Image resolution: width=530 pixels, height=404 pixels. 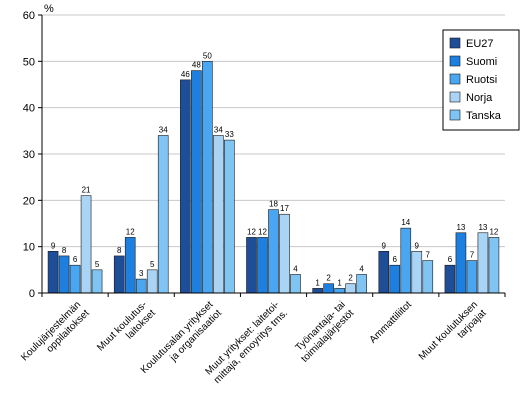 What do you see at coordinates (49, 9) in the screenshot?
I see `y-axis-label: %` at bounding box center [49, 9].